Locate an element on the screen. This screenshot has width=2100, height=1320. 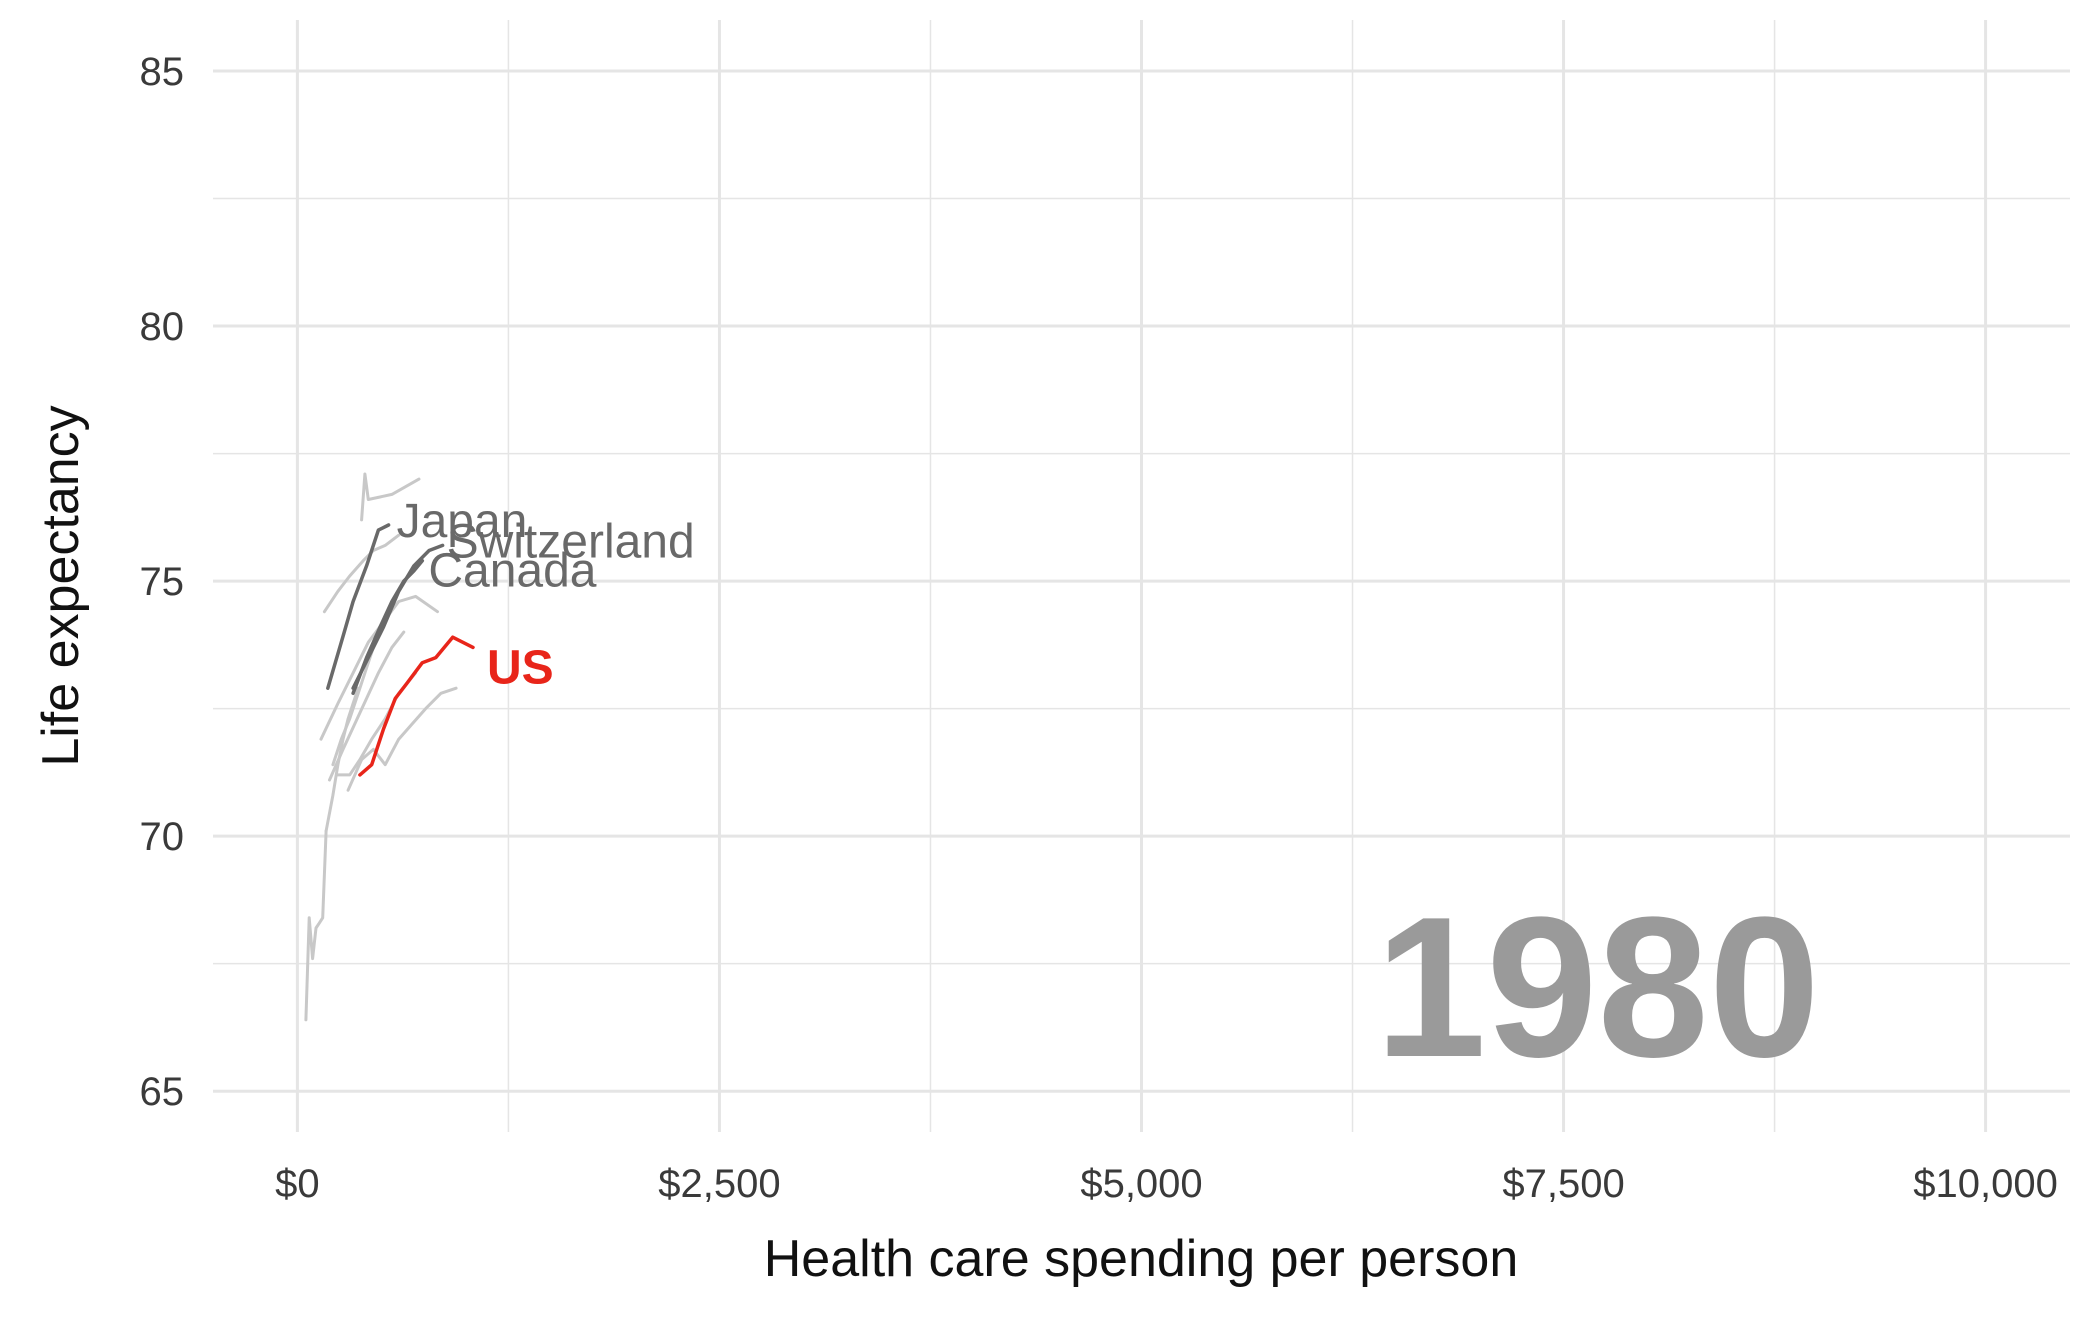
series-lines is located at coordinates (389, 747).